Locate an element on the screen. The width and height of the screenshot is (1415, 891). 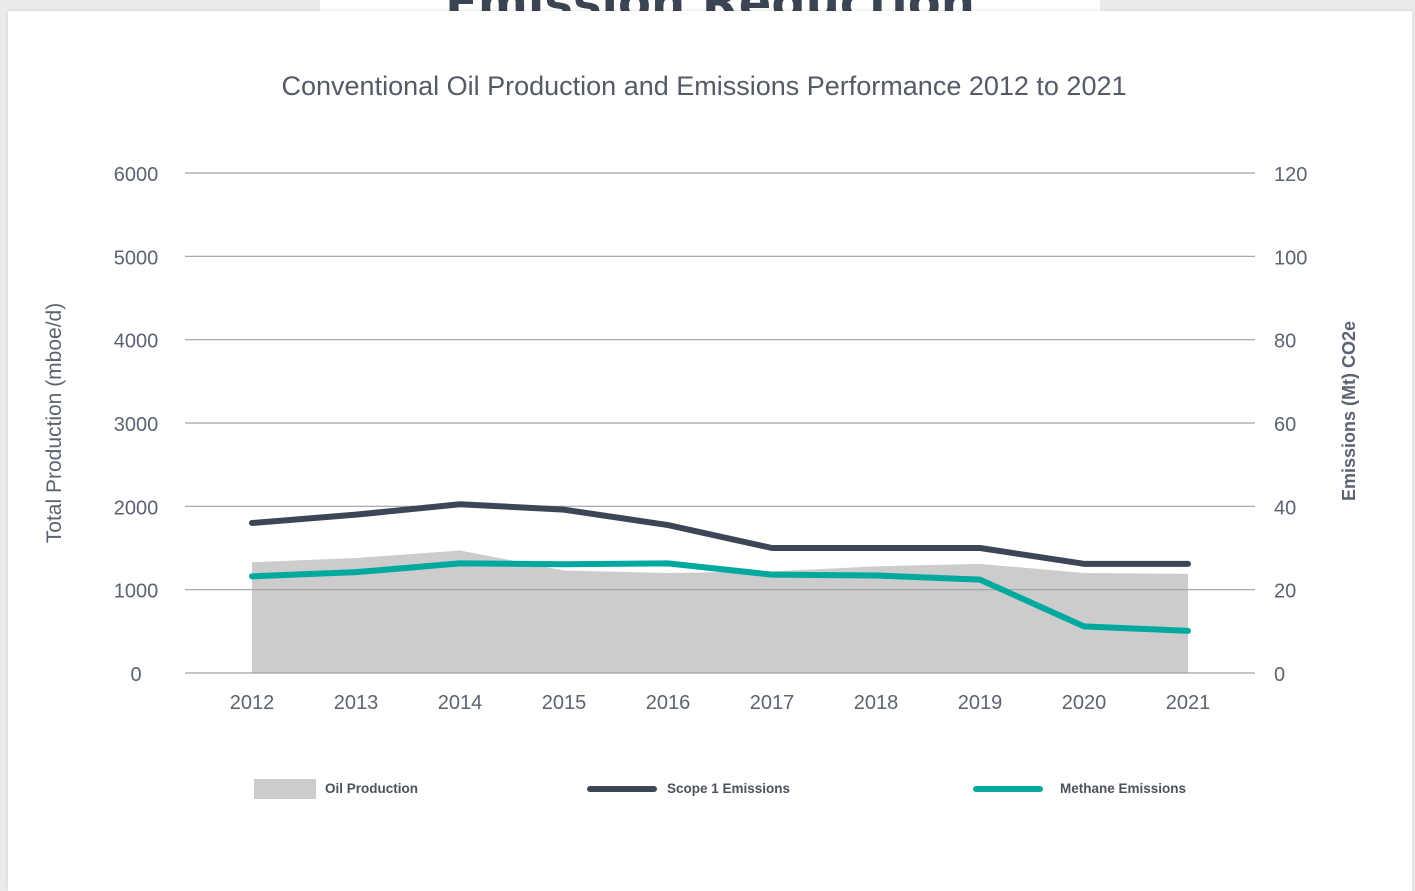
x-tick-label: 2012 is located at coordinates (252, 703).